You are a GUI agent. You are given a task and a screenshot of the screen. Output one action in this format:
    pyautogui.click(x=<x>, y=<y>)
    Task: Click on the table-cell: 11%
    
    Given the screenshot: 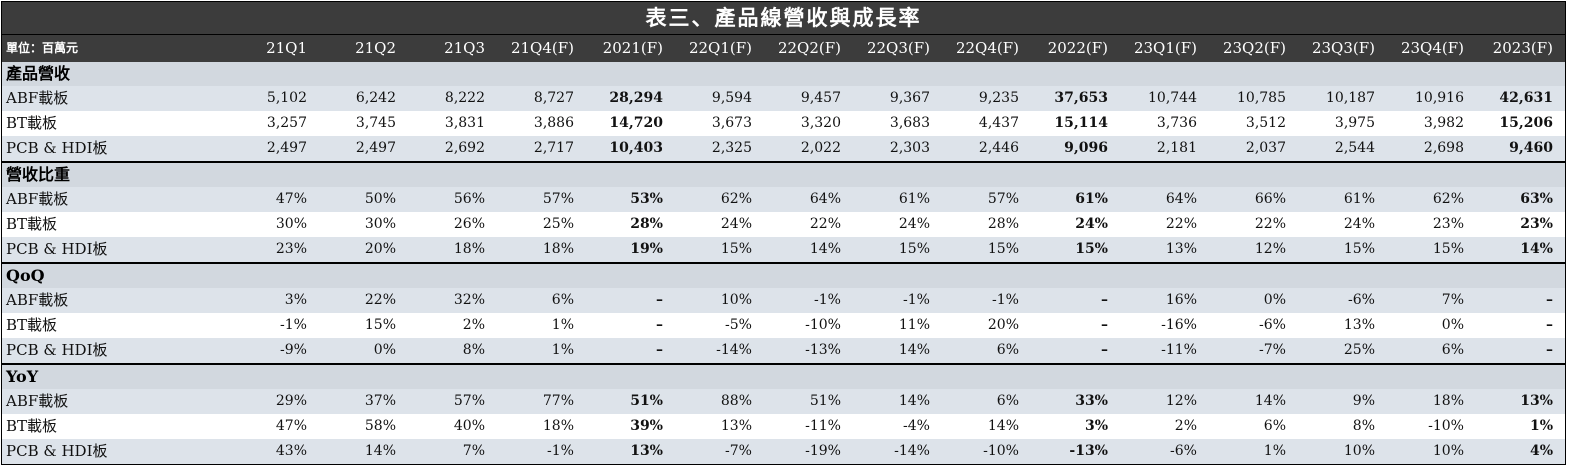 What is the action you would take?
    pyautogui.click(x=914, y=325)
    